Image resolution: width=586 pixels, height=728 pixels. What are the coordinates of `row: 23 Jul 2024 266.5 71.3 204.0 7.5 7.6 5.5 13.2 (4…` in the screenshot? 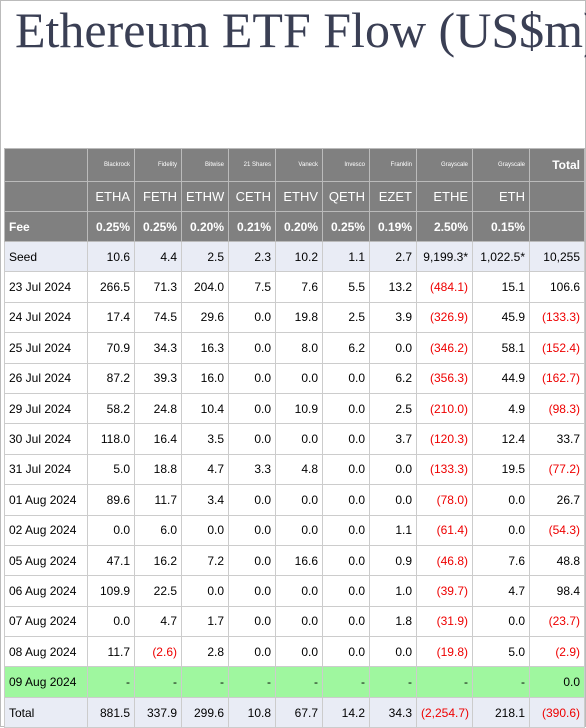 It's located at (294, 287).